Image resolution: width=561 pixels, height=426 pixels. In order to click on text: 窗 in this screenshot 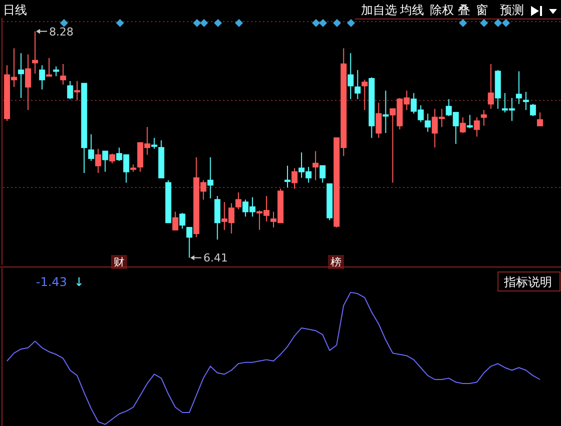, I will do `click(482, 10)`.